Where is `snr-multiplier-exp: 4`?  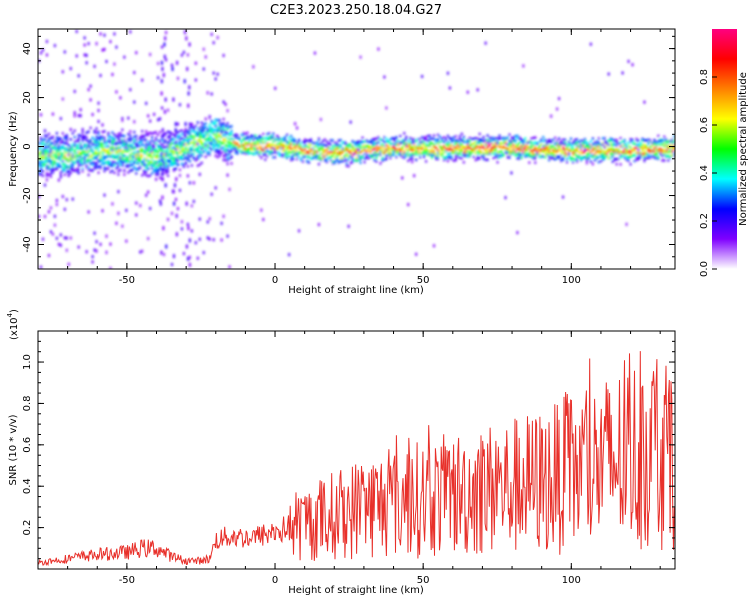
snr-multiplier-exp: 4 is located at coordinates (10, 314).